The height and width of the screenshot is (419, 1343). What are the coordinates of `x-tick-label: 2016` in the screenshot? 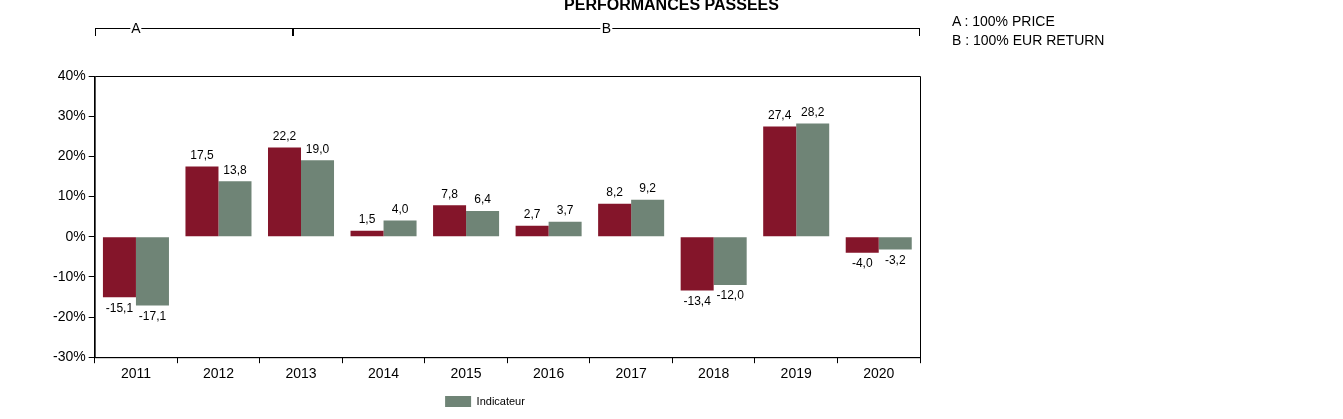 It's located at (549, 373).